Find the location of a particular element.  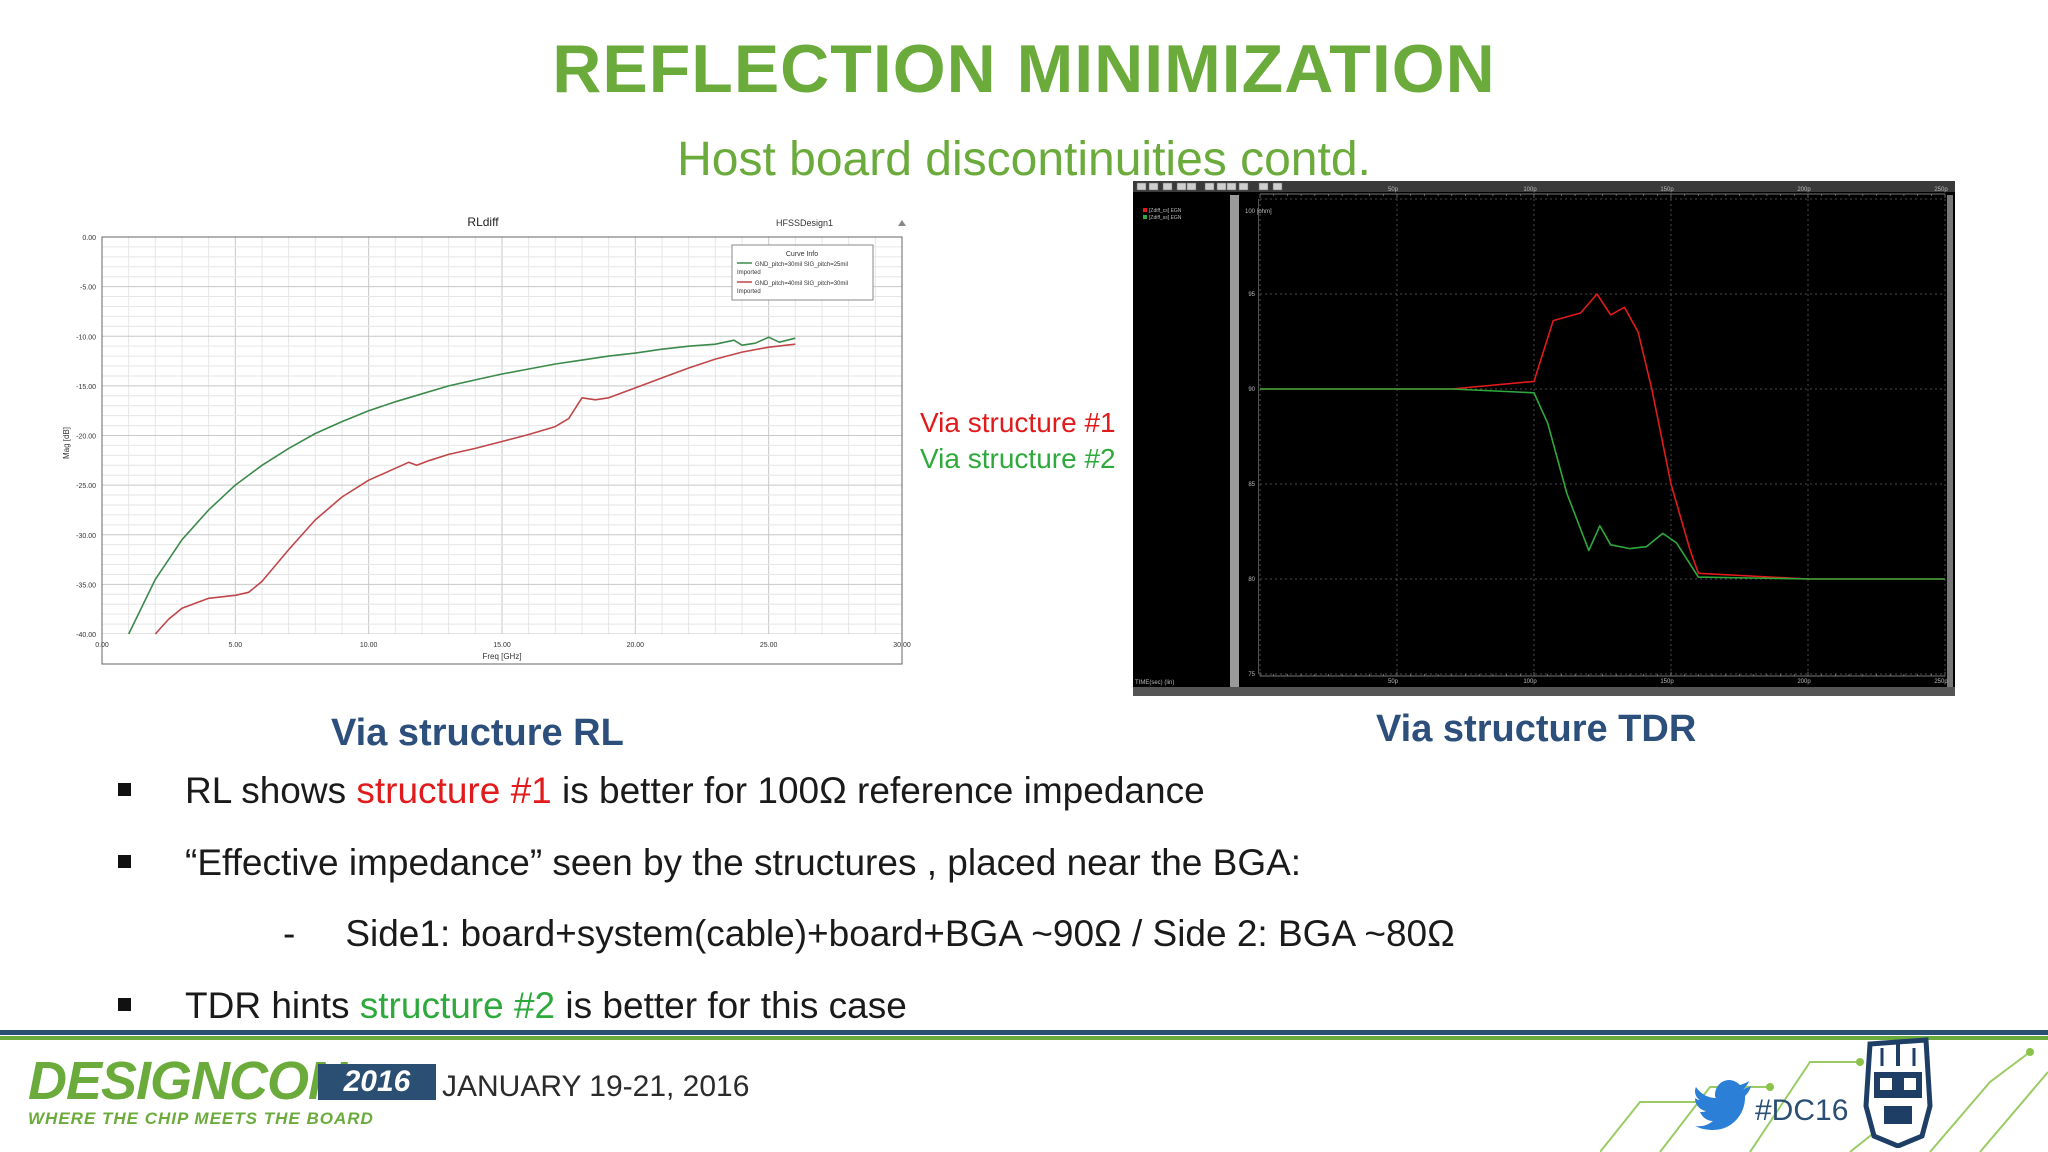

rl-x-axis-label: Freq [GHz] is located at coordinates (501, 656).